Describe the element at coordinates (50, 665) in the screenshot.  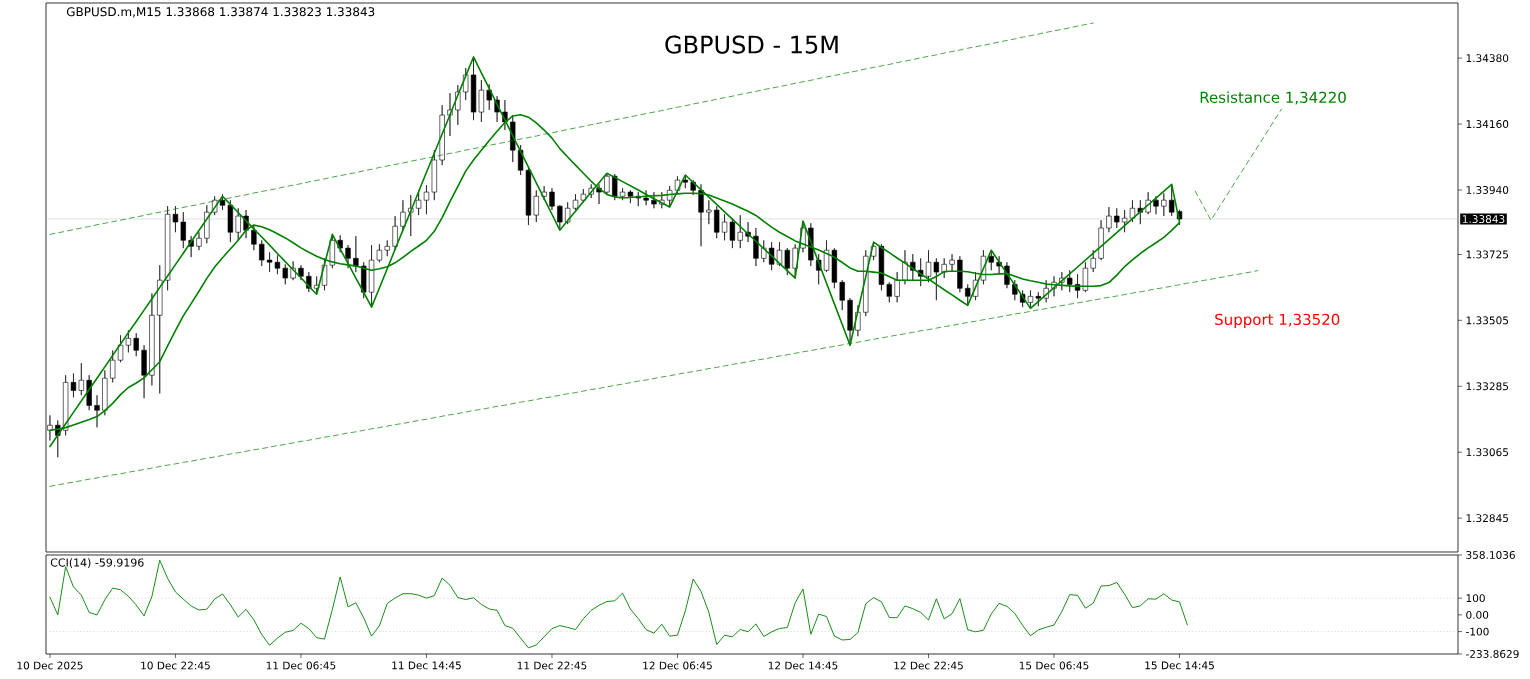
I see `x-tick-label: 10 Dec 2025` at that location.